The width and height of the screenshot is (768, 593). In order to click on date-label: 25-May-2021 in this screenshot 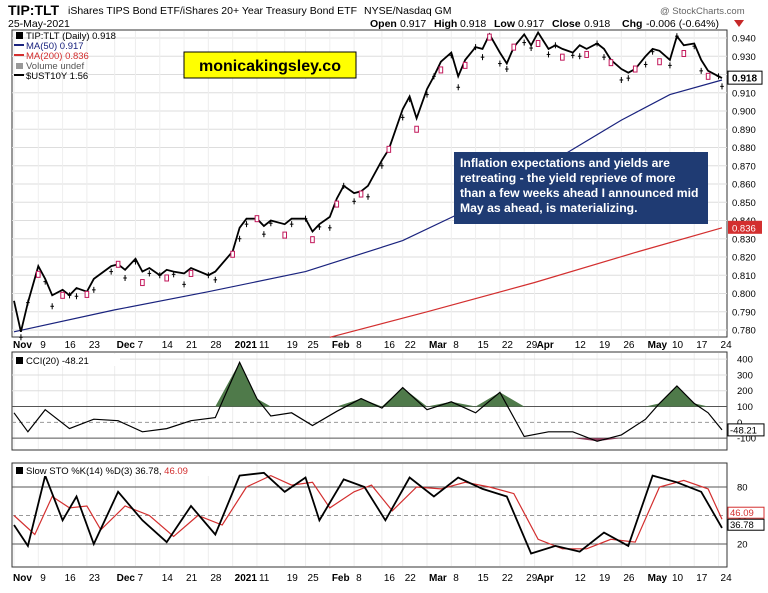, I will do `click(39, 24)`.